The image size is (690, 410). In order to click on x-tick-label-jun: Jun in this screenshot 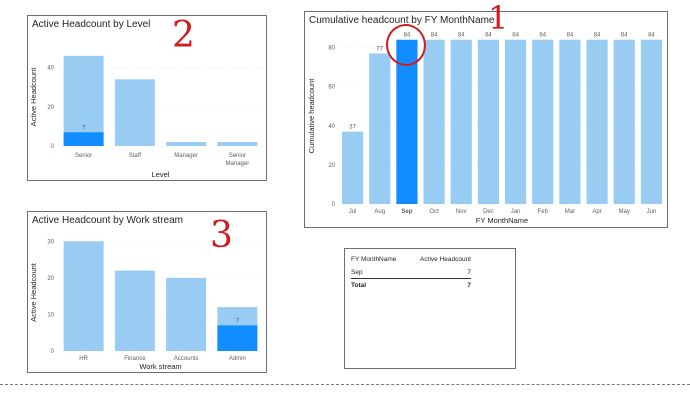, I will do `click(652, 212)`.